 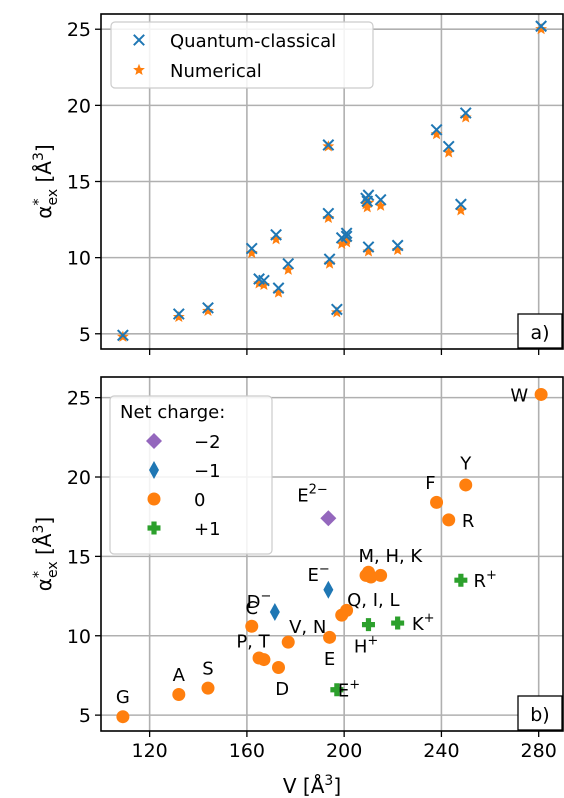 What do you see at coordinates (179, 675) in the screenshot?
I see `point-label-text: A` at bounding box center [179, 675].